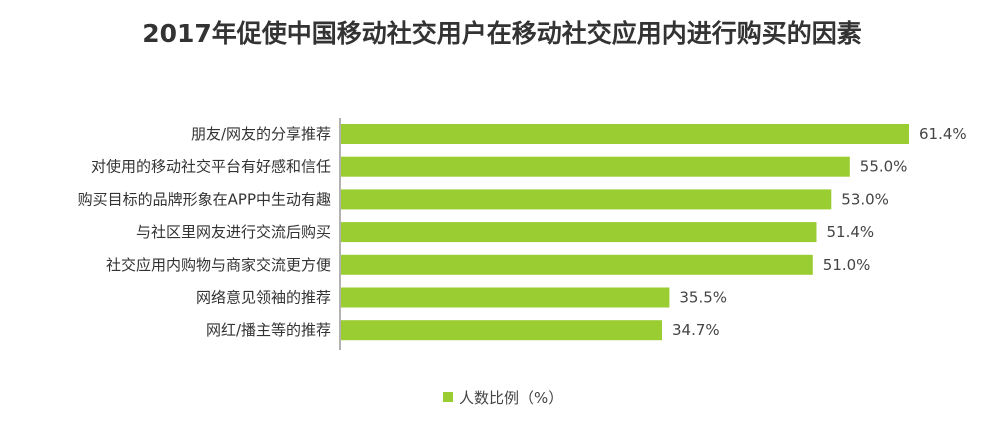 The image size is (1005, 438). Describe the element at coordinates (261, 134) in the screenshot. I see `category-label-0: 朋友/网友的分享推荐` at that location.